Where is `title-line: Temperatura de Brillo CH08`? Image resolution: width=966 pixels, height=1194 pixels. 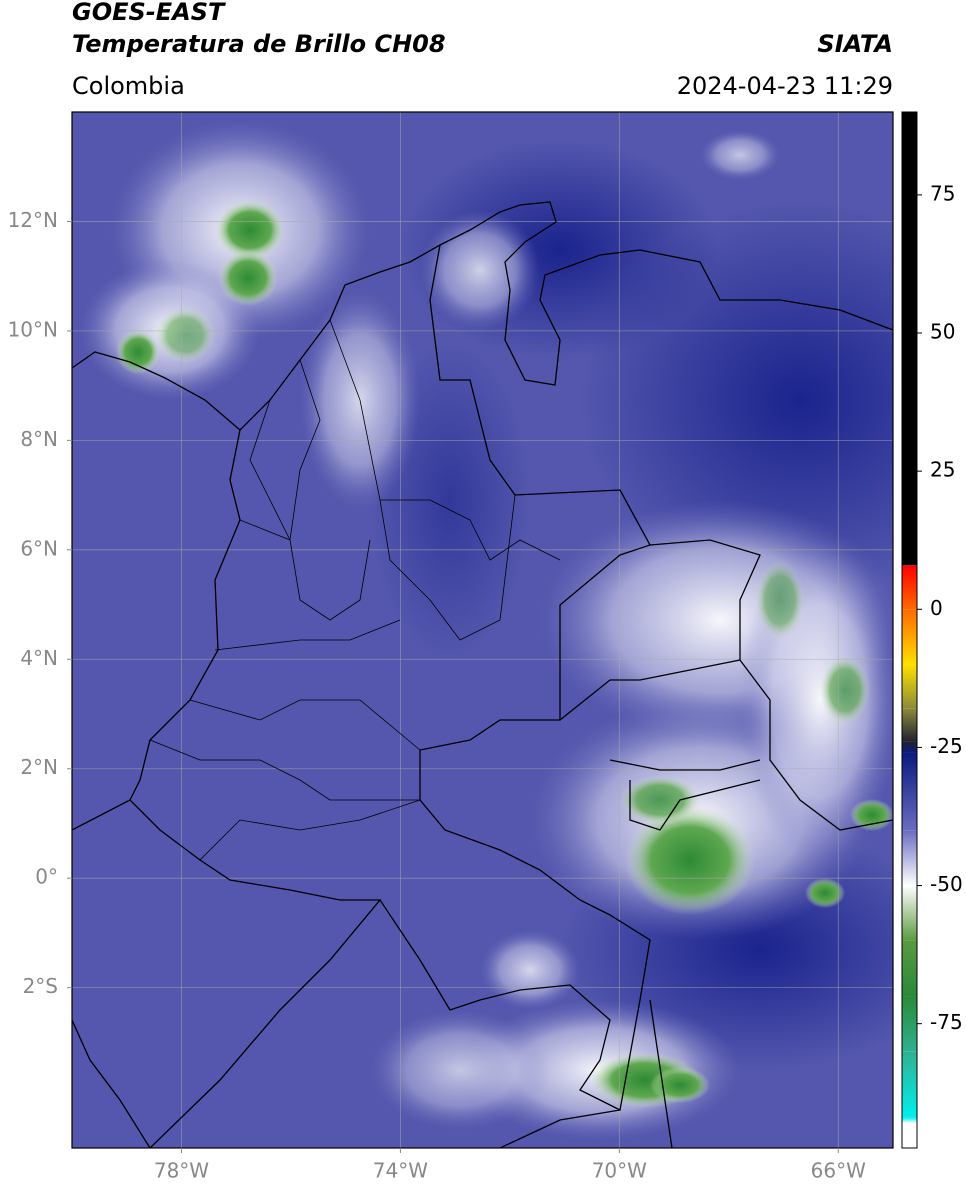 title-line: Temperatura de Brillo CH08 is located at coordinates (259, 44).